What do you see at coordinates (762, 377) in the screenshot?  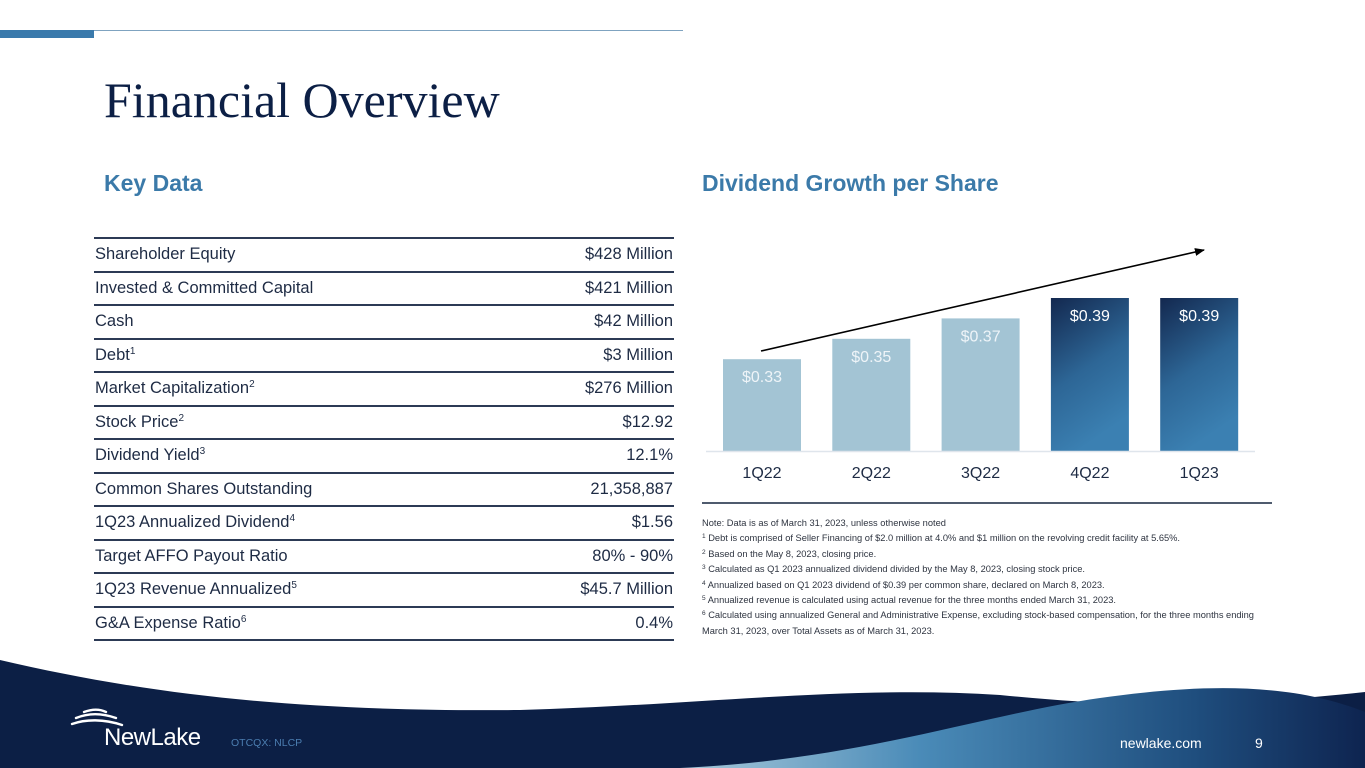 I see `data-label: $0.33` at bounding box center [762, 377].